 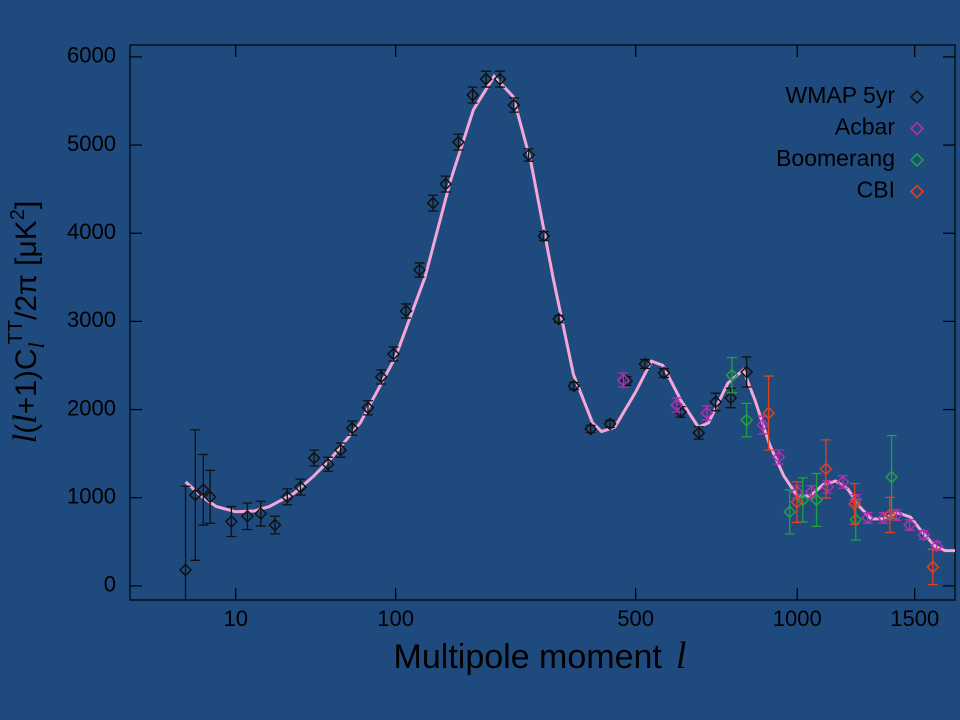 I want to click on y-tick-label: 2000, so click(x=91, y=407).